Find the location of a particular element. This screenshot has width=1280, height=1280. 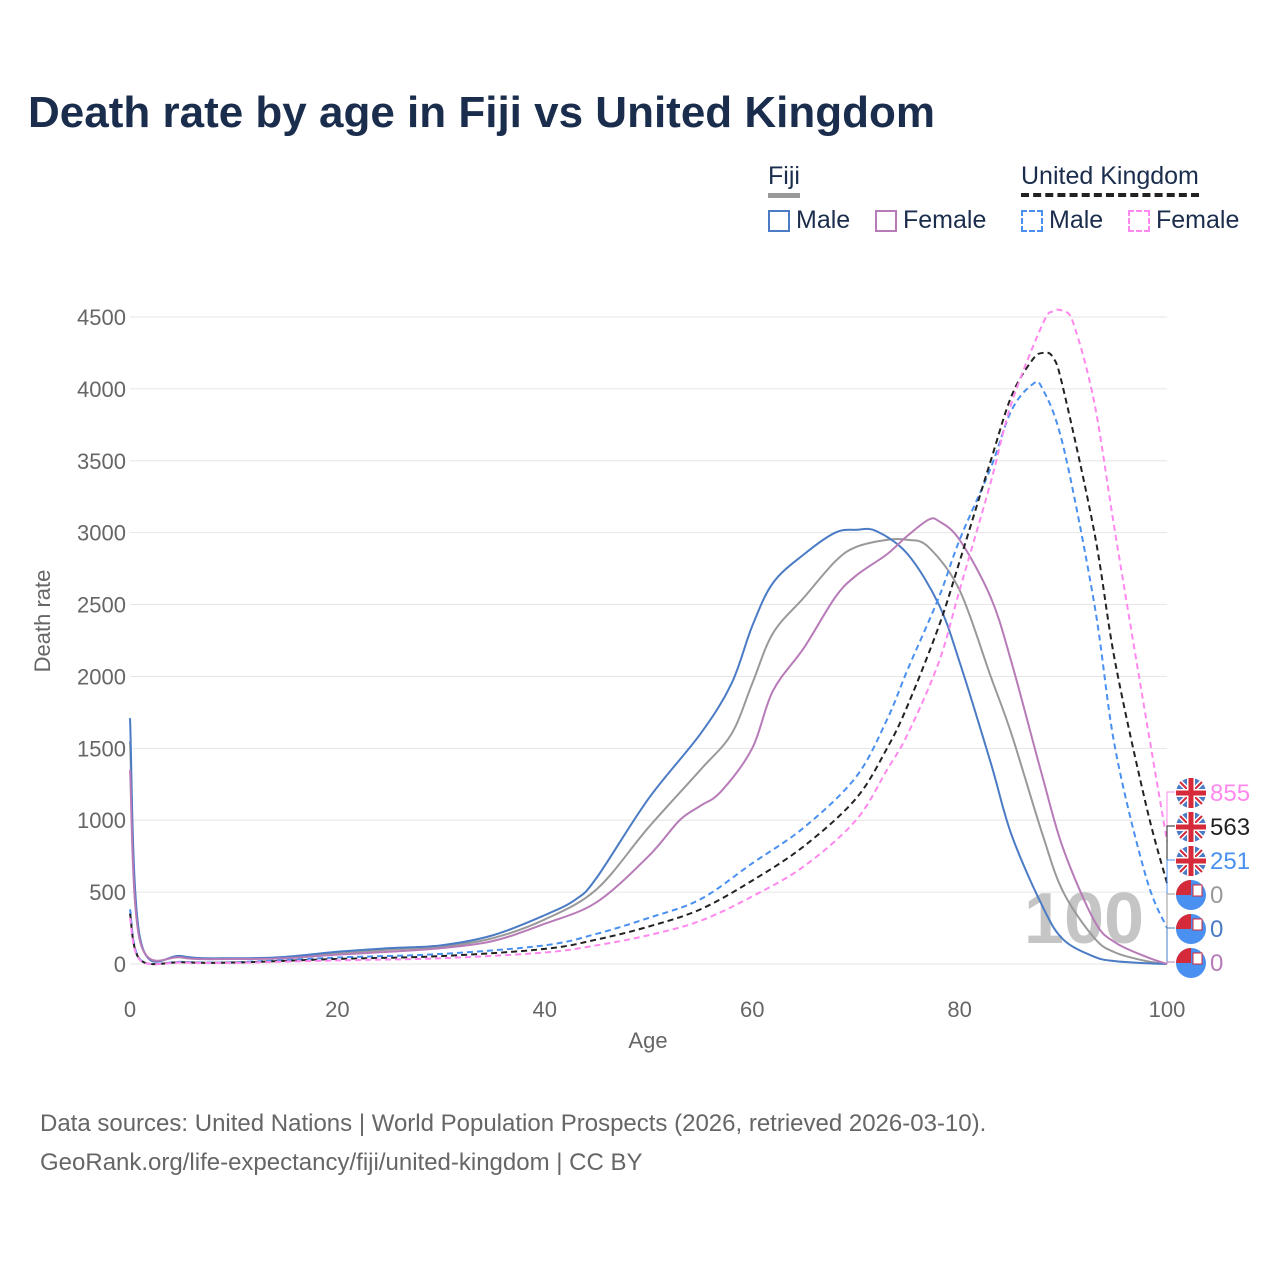

legend-fiji-female: Female is located at coordinates (930, 220).